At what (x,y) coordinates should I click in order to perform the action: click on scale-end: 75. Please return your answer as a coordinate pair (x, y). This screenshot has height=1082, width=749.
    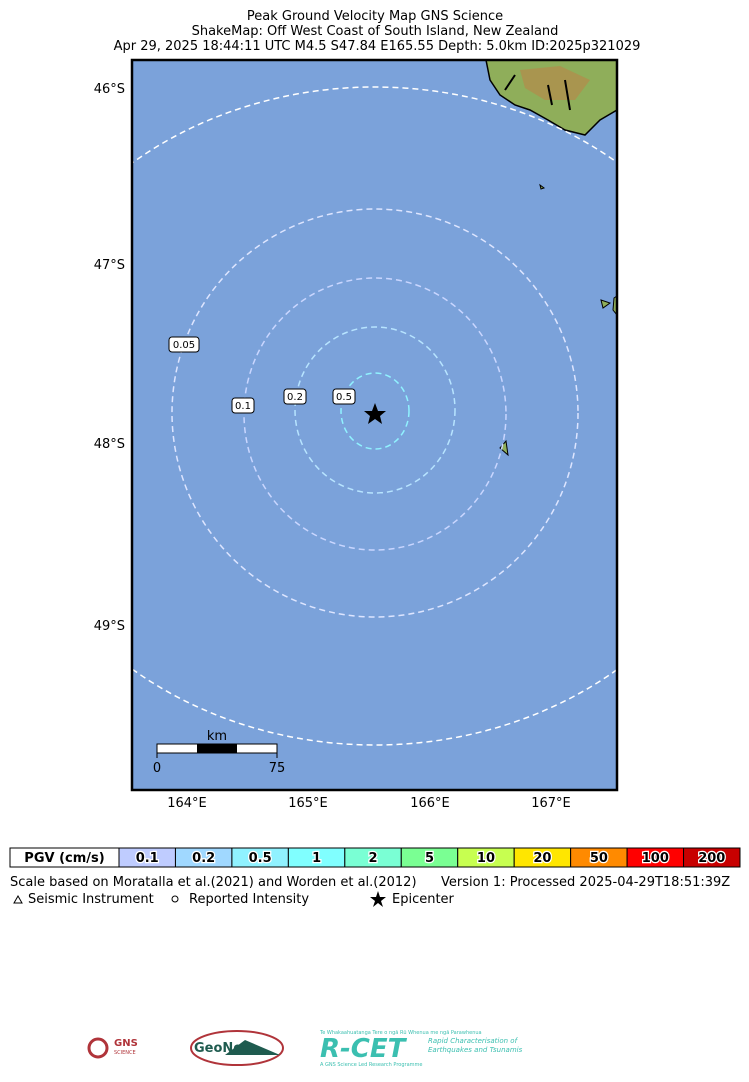
    Looking at the image, I should click on (277, 768).